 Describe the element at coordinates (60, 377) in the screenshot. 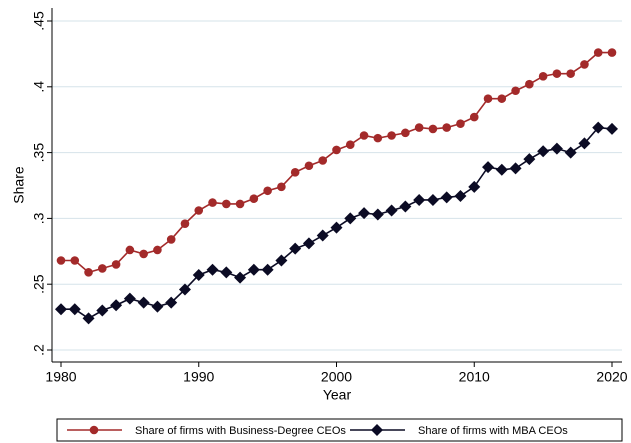

I see `x-tick-label: 1980` at that location.